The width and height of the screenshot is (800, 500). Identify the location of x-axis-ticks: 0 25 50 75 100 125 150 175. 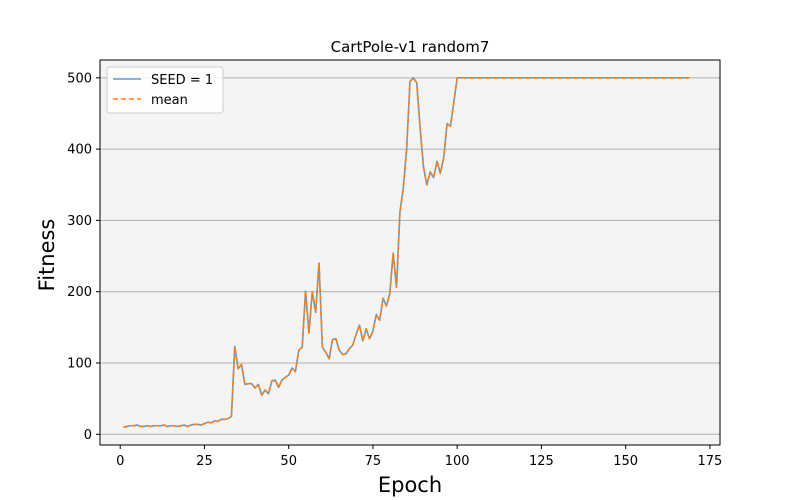
(419, 457).